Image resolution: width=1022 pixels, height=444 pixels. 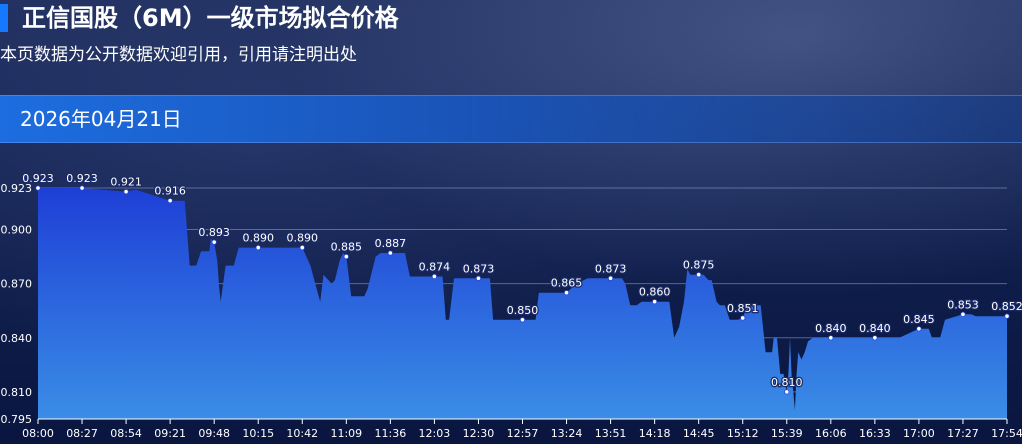 What do you see at coordinates (523, 310) in the screenshot?
I see `data-label: 0.850` at bounding box center [523, 310].